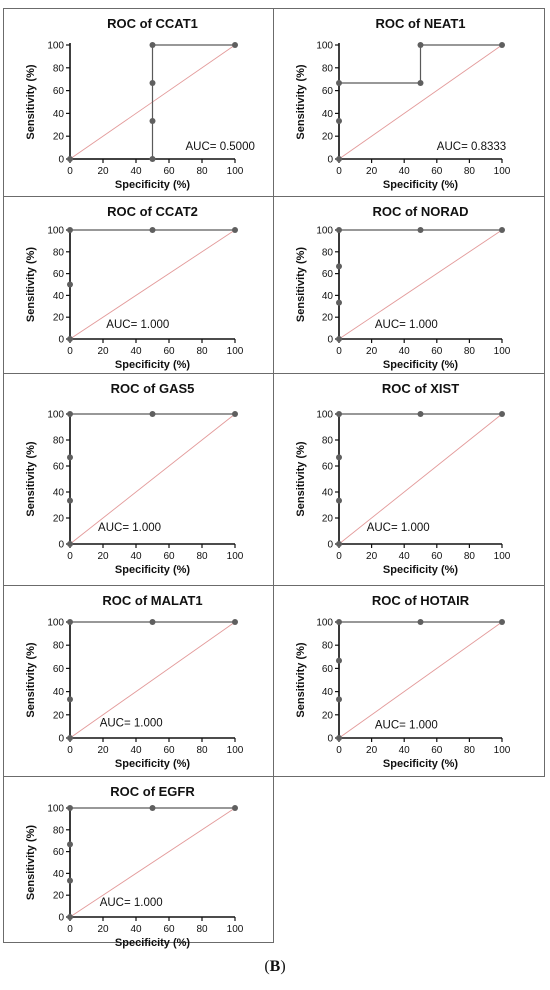  What do you see at coordinates (301, 102) in the screenshot?
I see `y-axis-label-neat1: Sensitivity (%)` at bounding box center [301, 102].